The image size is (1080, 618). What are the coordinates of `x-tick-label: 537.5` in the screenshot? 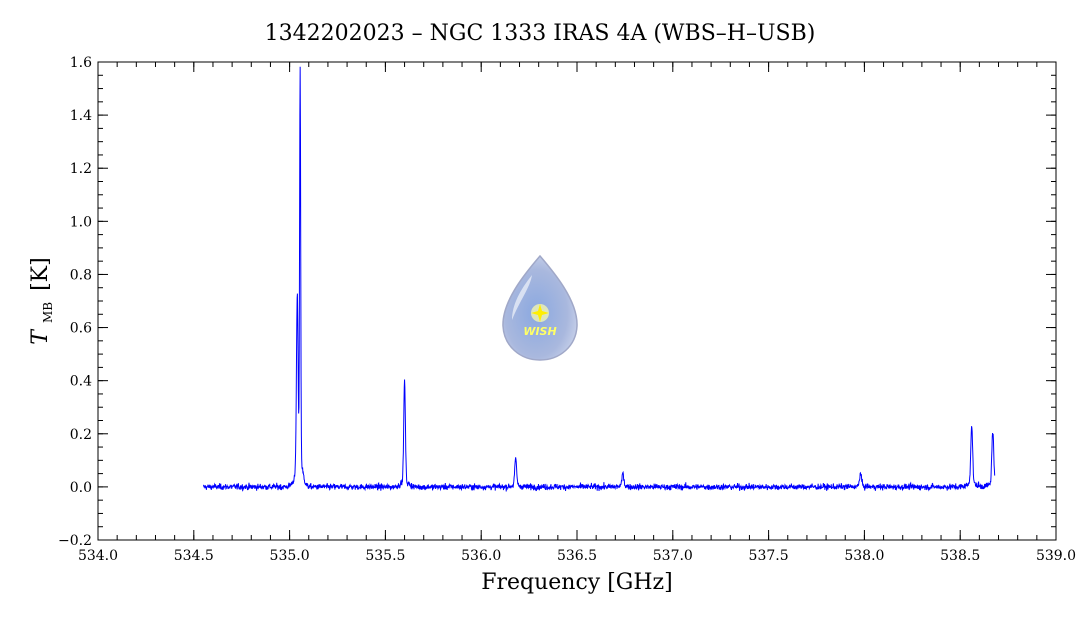 It's located at (769, 556).